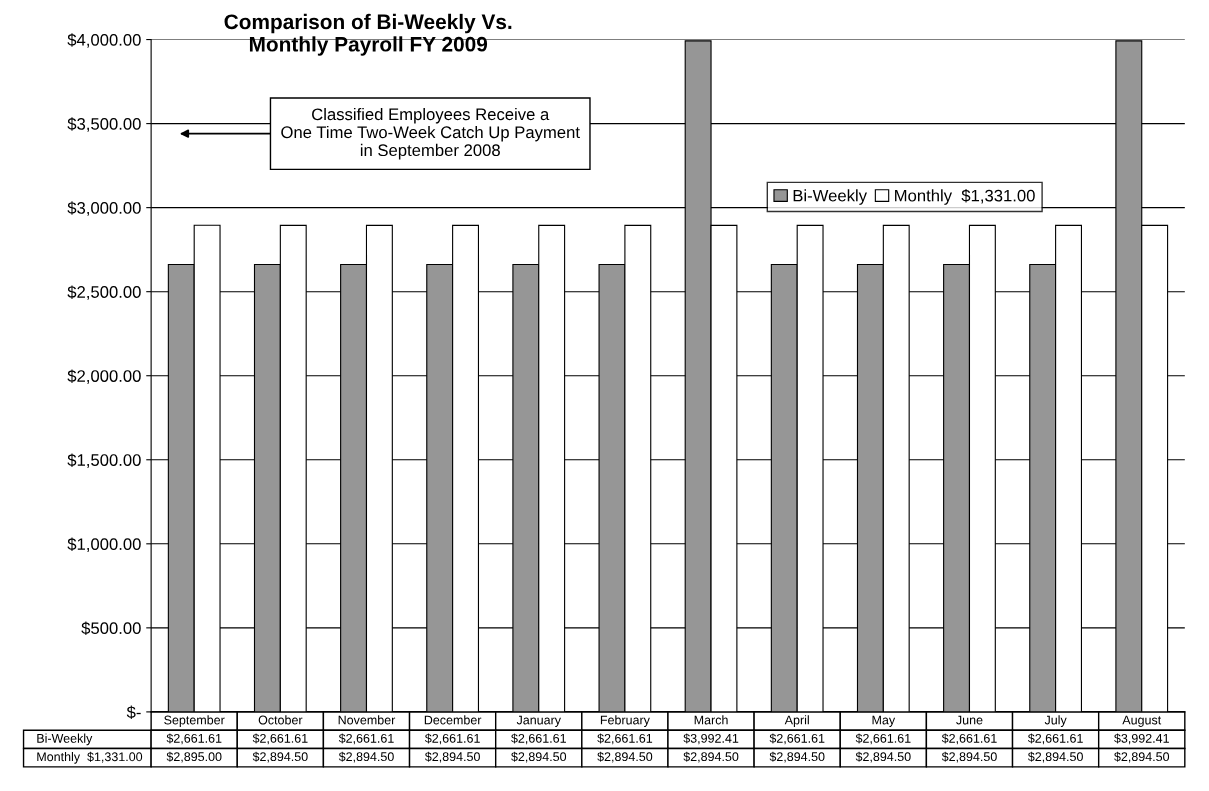  Describe the element at coordinates (711, 720) in the screenshot. I see `x-tick-label: March` at that location.